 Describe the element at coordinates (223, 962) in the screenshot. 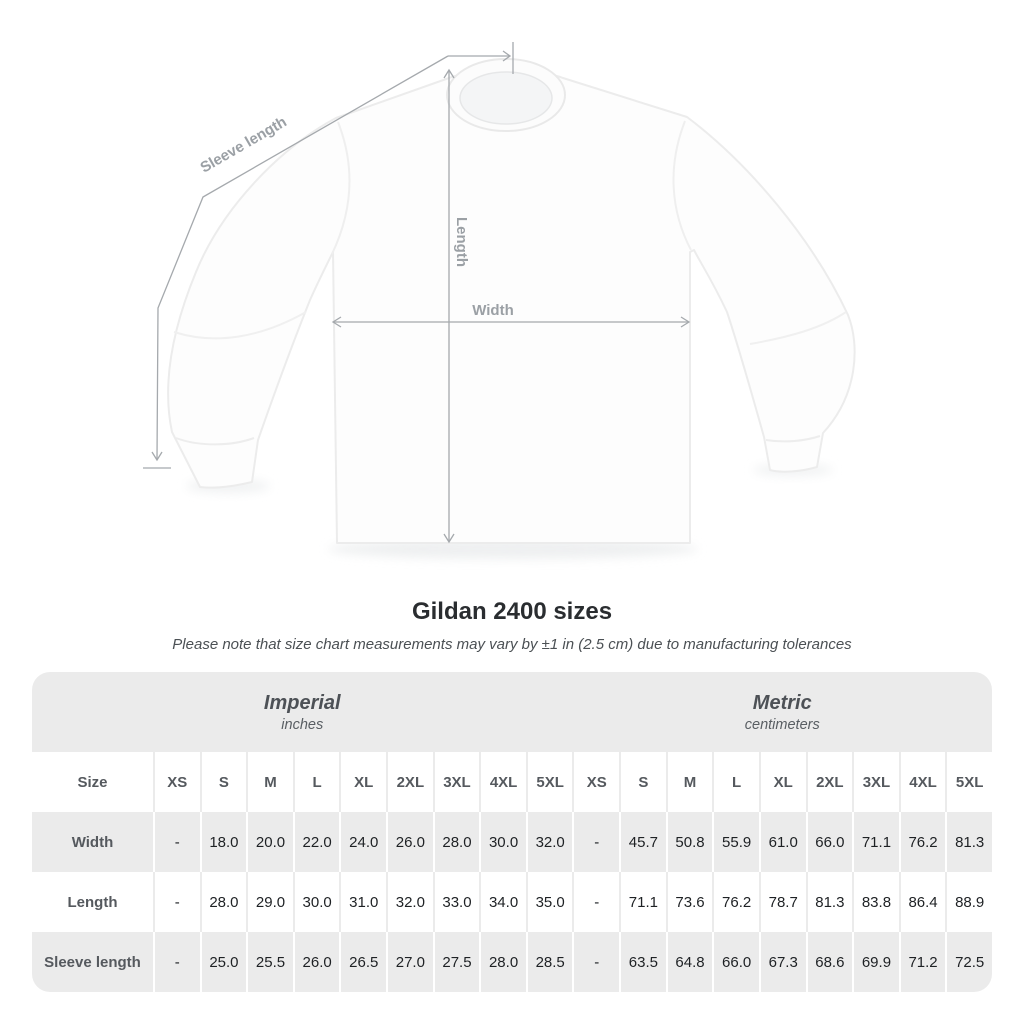

I see `value-cell: 25.0` at that location.